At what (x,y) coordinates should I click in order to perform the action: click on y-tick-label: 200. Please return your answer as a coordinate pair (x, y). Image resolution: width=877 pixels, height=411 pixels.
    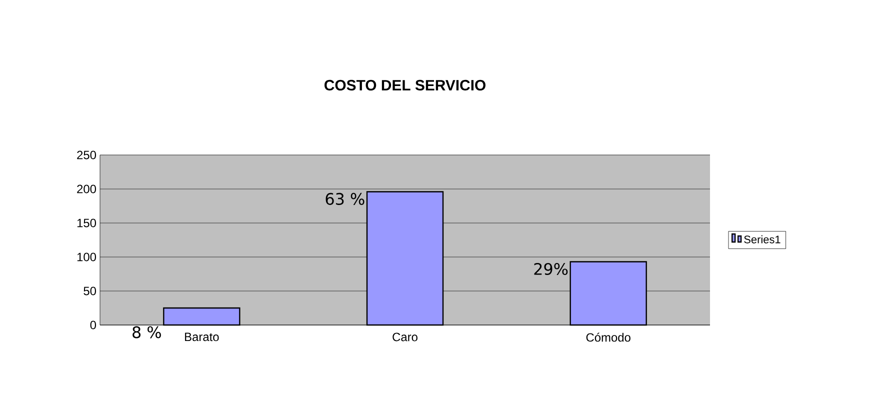
    Looking at the image, I should click on (86, 189).